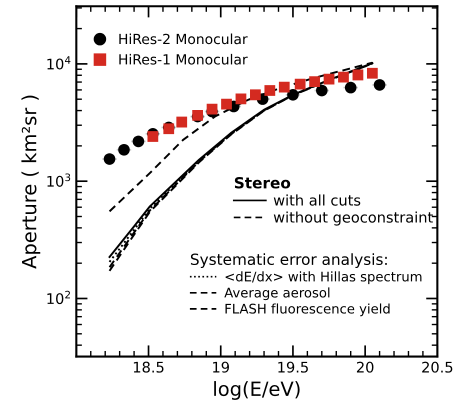  What do you see at coordinates (30, 182) in the screenshot?
I see `y-axis-title: Aperture ( km²sr )` at bounding box center [30, 182].